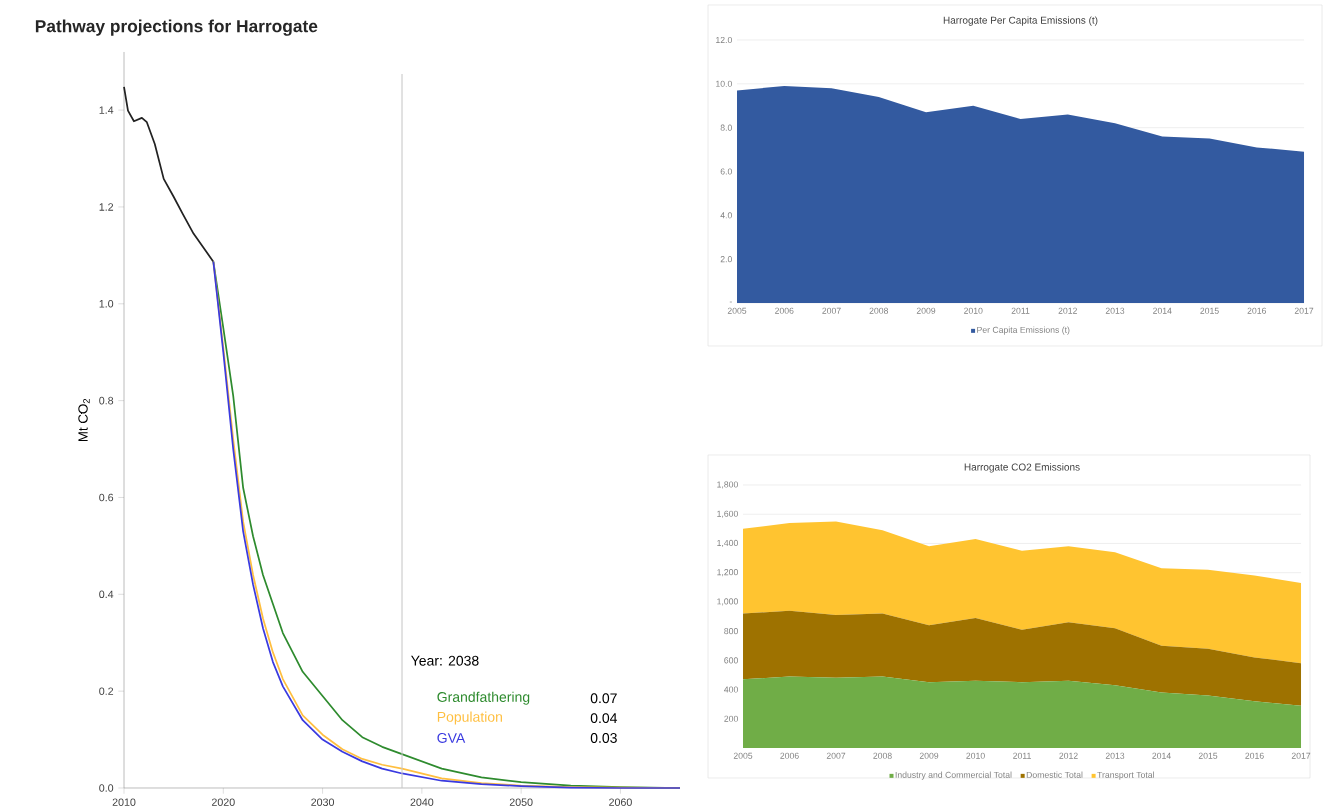 Image resolution: width=1326 pixels, height=811 pixels. Describe the element at coordinates (469, 718) in the screenshot. I see `text: Population` at that location.